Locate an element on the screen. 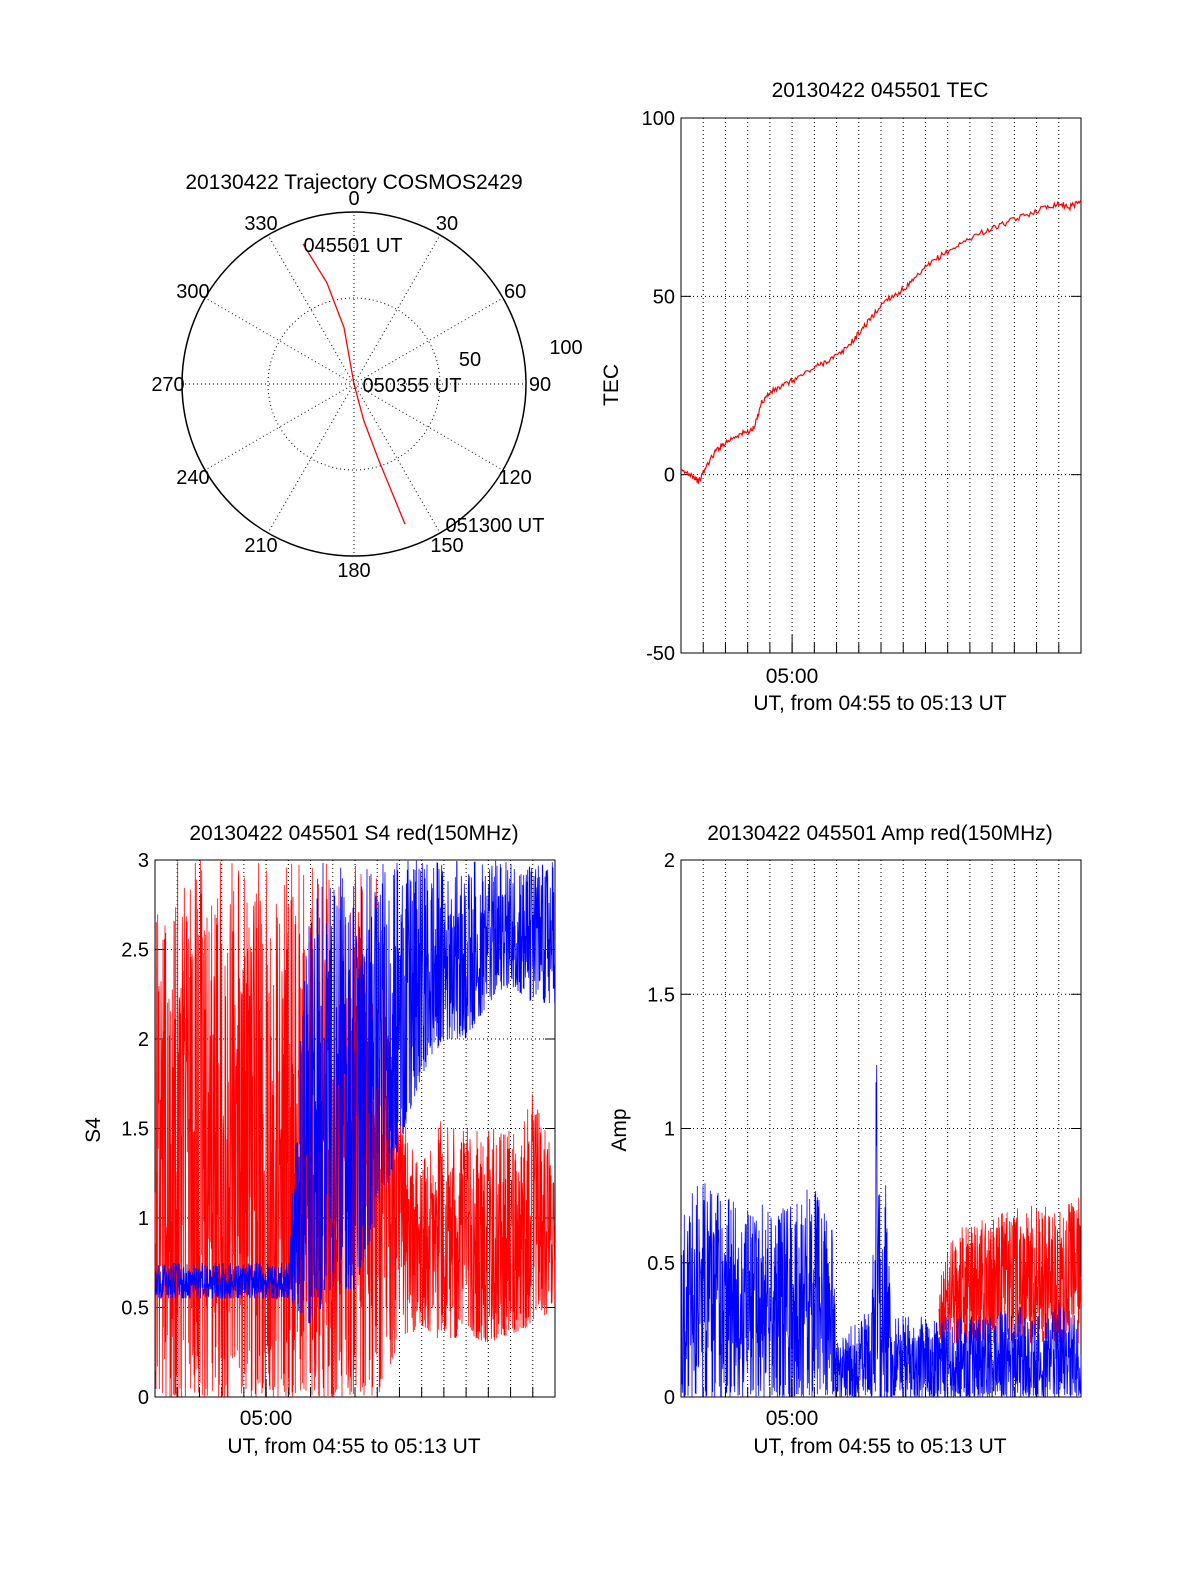 Image resolution: width=1200 pixels, height=1575 pixels. polar-angle-label: 330 is located at coordinates (260, 224).